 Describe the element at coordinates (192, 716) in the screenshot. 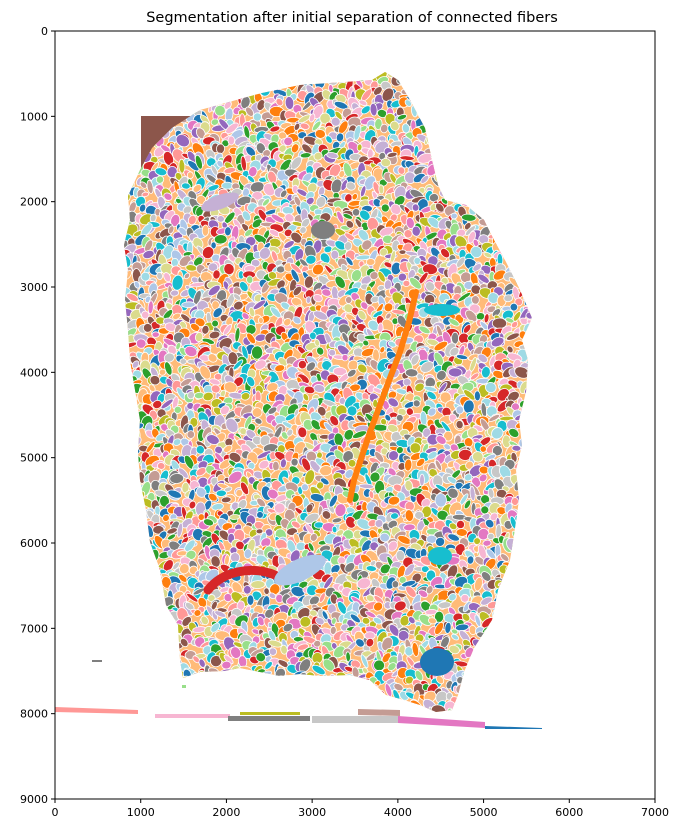

I see `strip-lightpink` at that location.